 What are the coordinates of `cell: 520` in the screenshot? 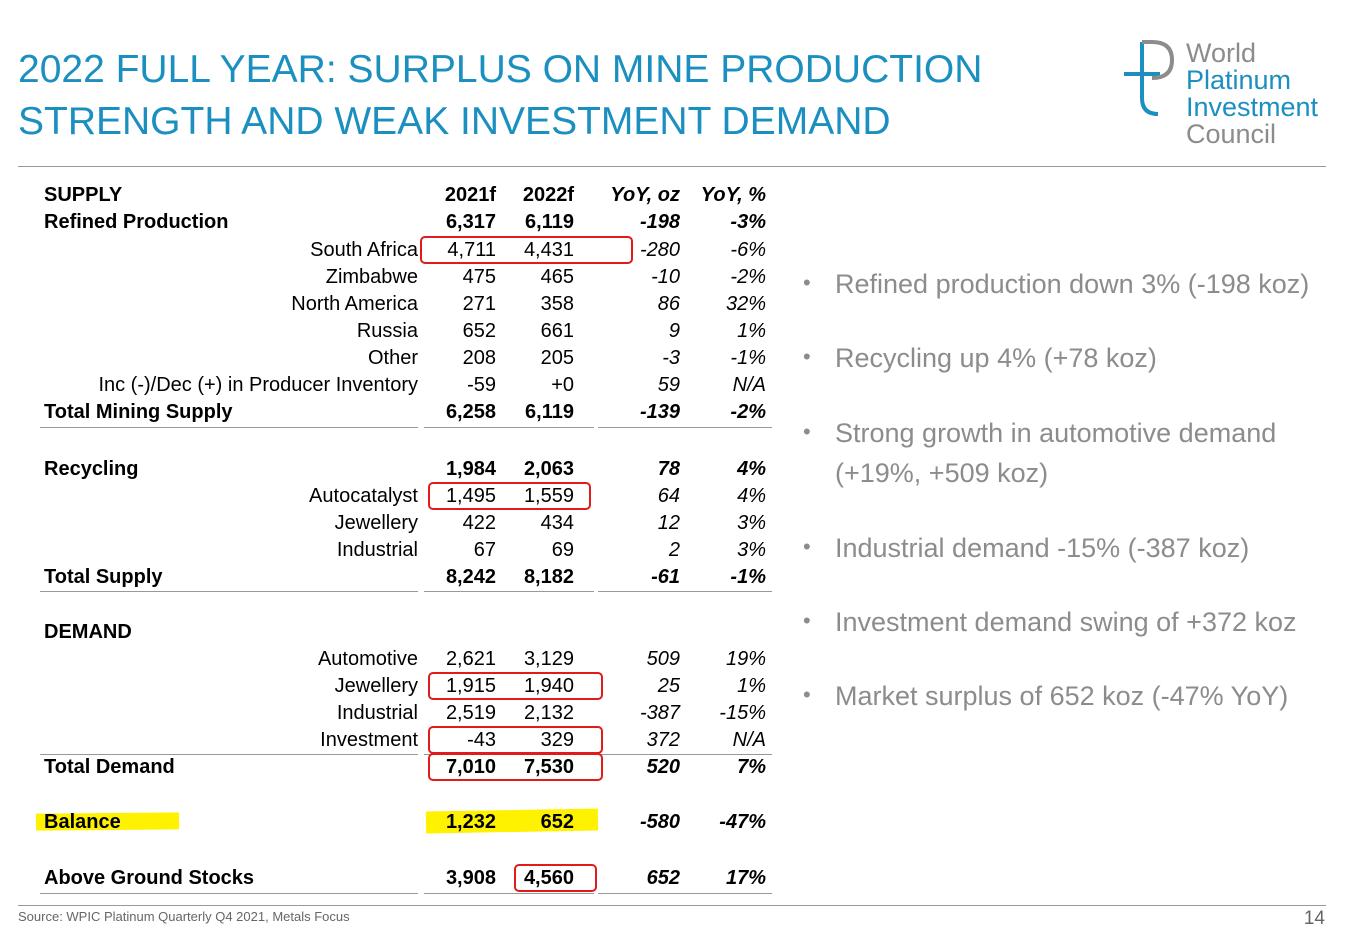 It's located at (663, 767).